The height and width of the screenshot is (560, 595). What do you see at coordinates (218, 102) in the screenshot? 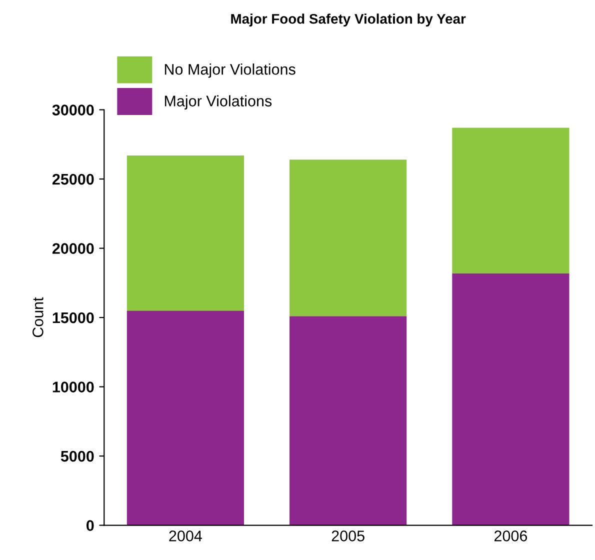
I see `legend-label: Major Violations` at bounding box center [218, 102].